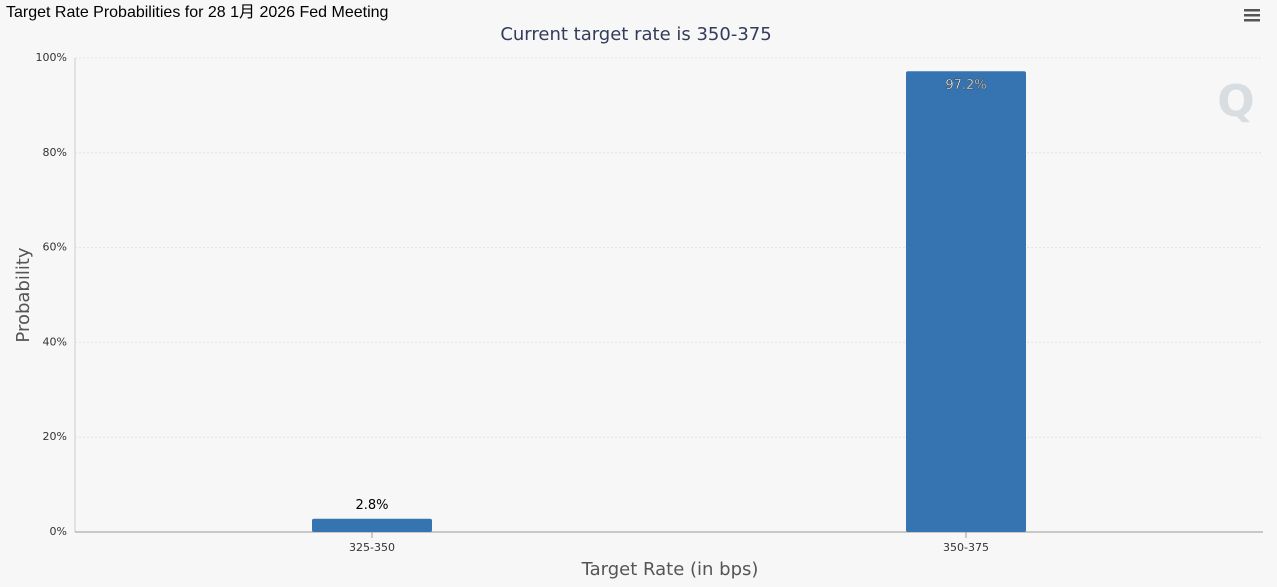  What do you see at coordinates (670, 569) in the screenshot?
I see `x-axis-label: Target Rate (in bps)` at bounding box center [670, 569].